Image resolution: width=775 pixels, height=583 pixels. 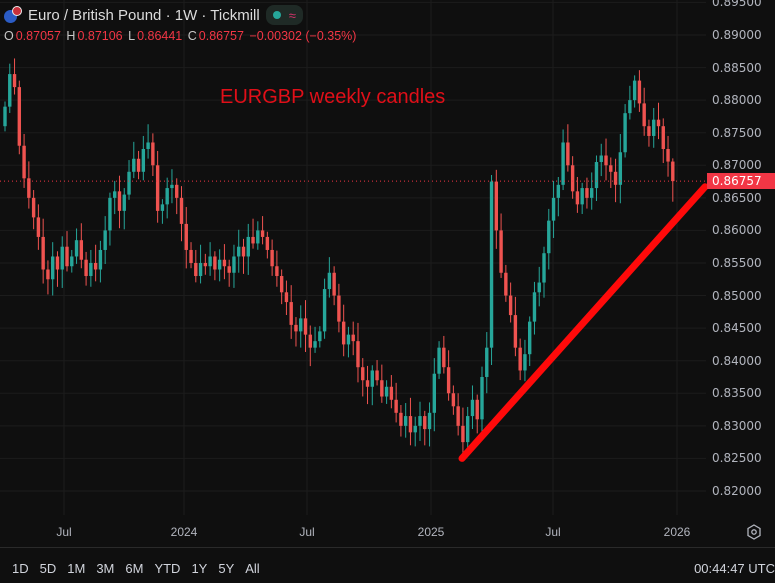 I want to click on x-tick-label: 2024, so click(x=184, y=532).